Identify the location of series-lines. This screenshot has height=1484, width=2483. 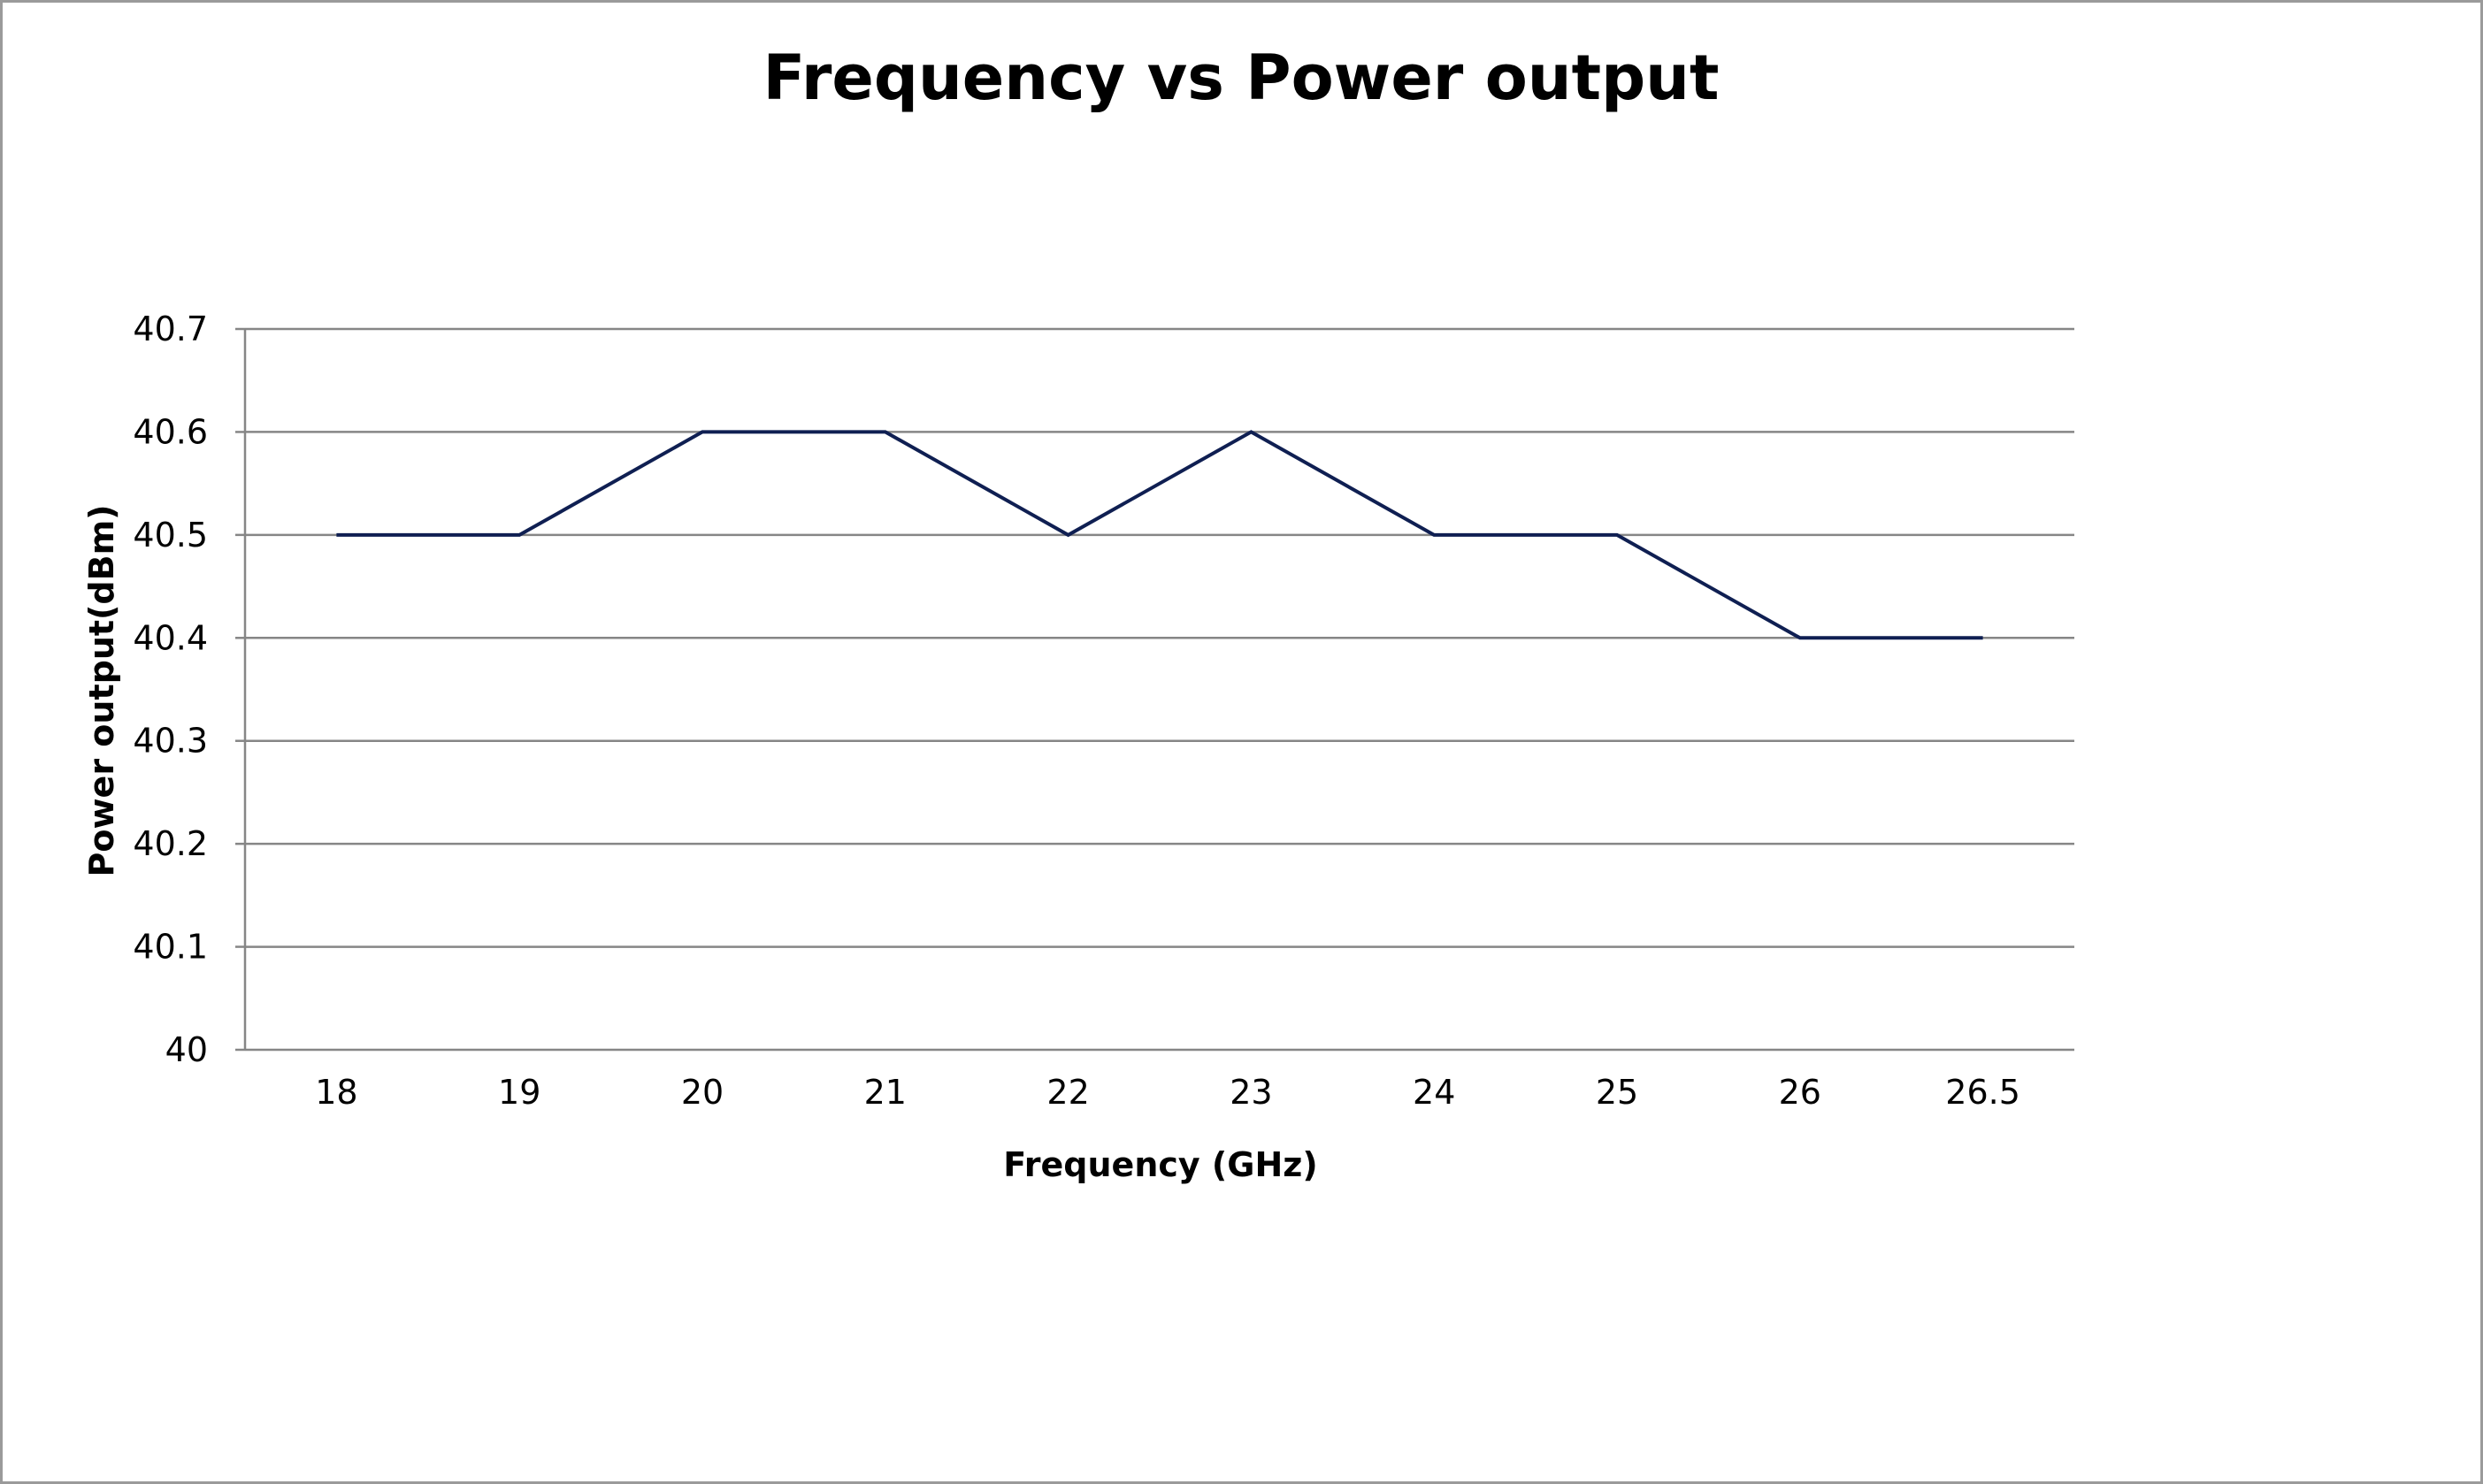
(1159, 535).